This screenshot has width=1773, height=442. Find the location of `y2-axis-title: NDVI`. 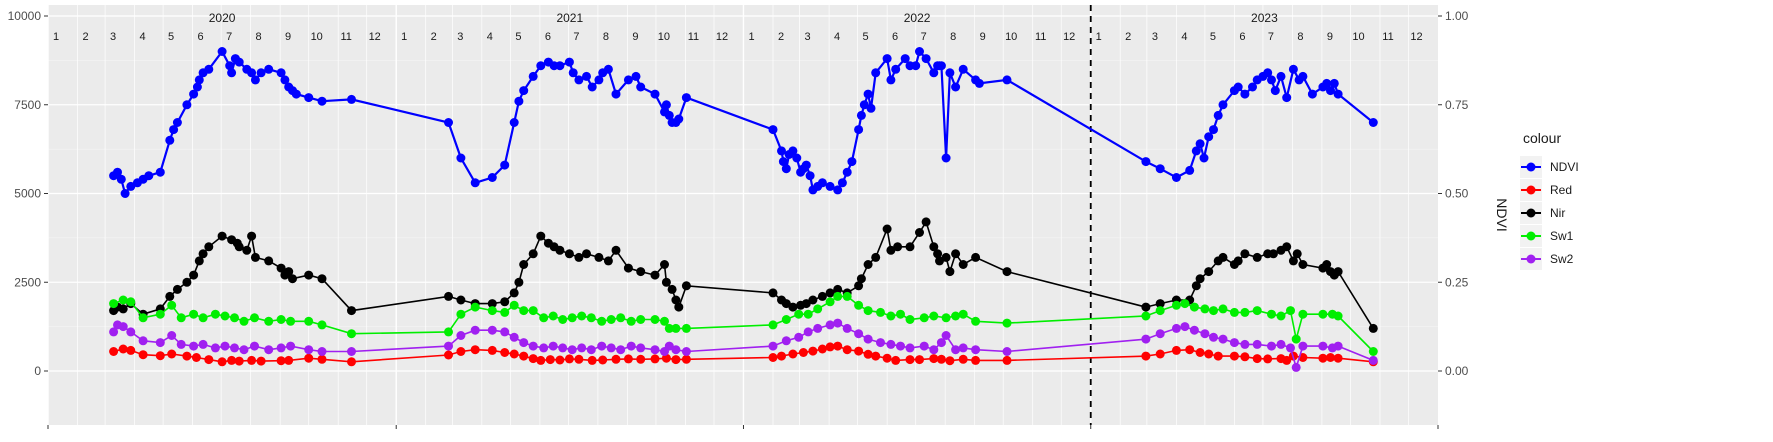

y2-axis-title: NDVI is located at coordinates (1502, 214).